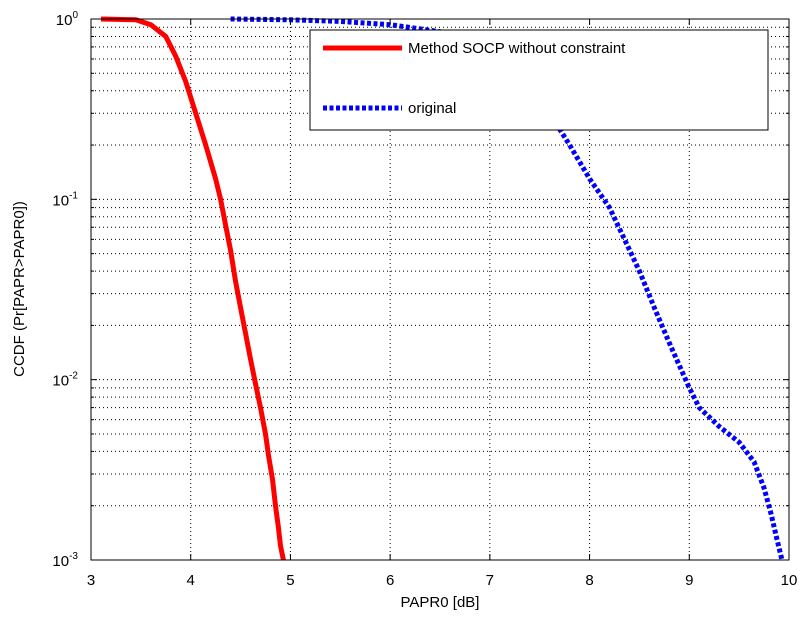 The image size is (805, 617). I want to click on legend: Method SOCP without constraint original, so click(539, 80).